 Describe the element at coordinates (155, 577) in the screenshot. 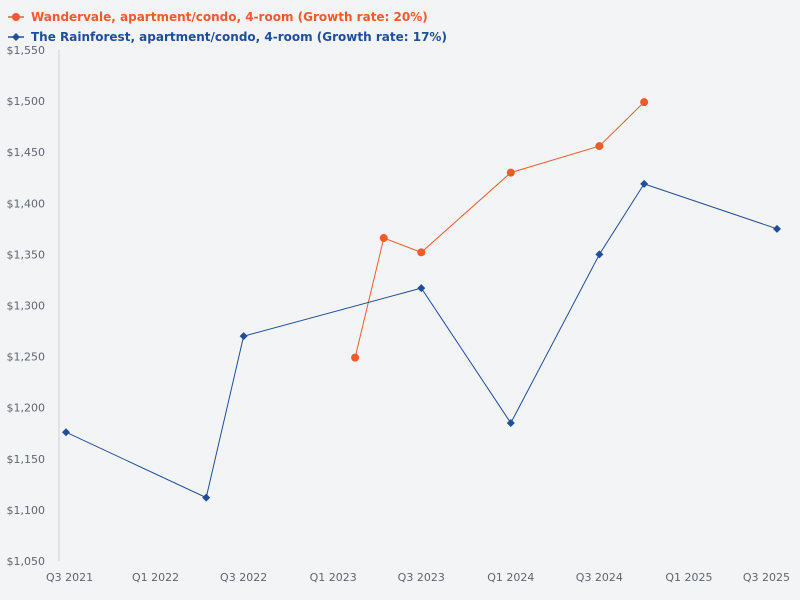

I see `x-tick-label: Q1 2022` at that location.